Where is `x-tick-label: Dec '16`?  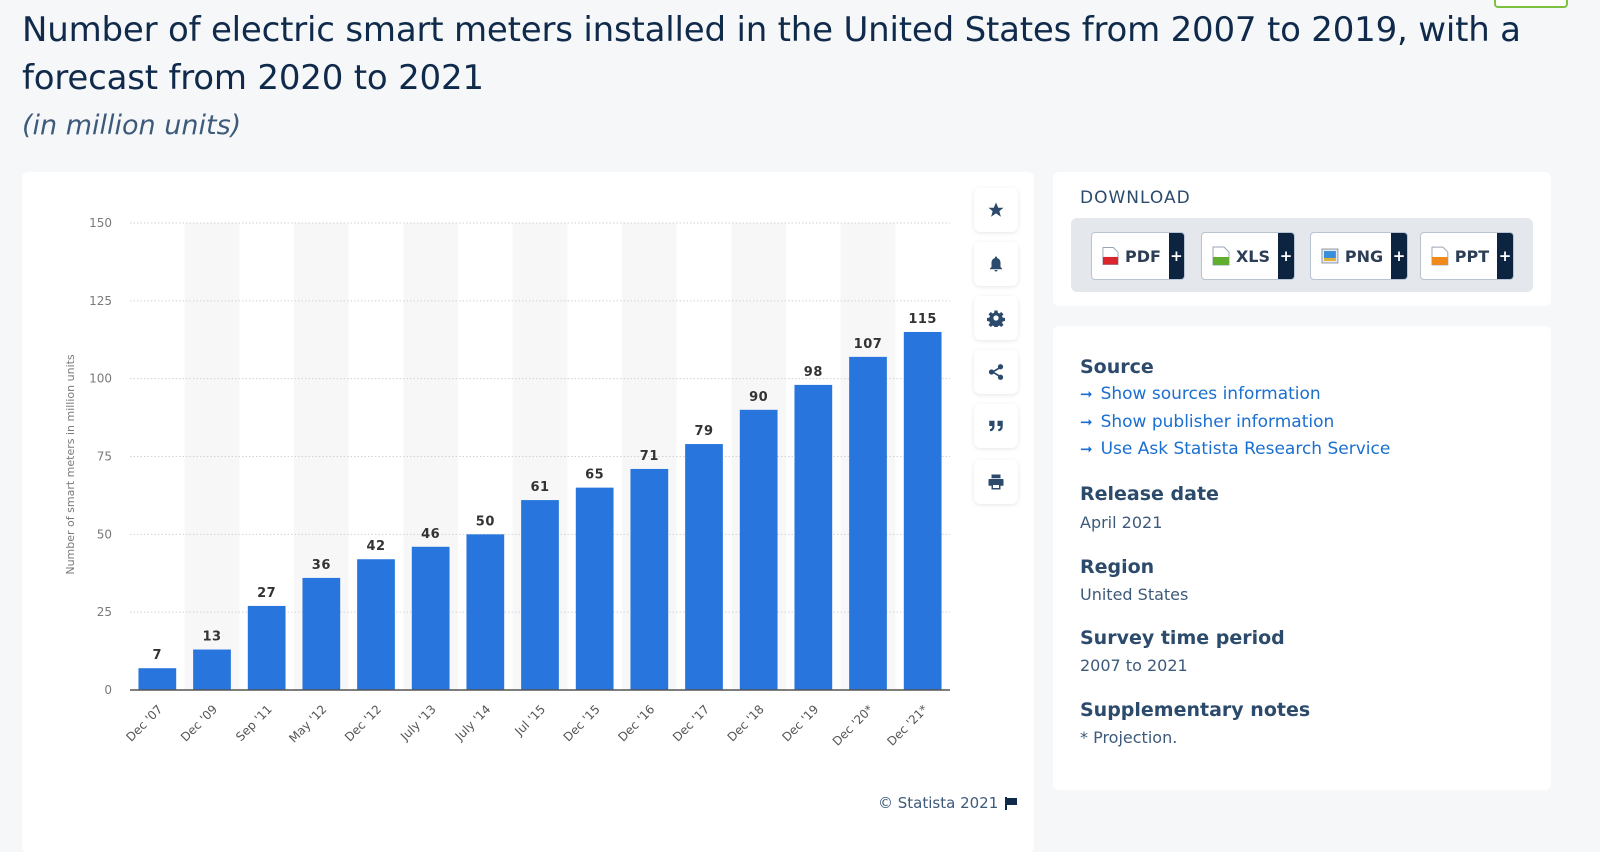
x-tick-label: Dec '16 is located at coordinates (636, 723).